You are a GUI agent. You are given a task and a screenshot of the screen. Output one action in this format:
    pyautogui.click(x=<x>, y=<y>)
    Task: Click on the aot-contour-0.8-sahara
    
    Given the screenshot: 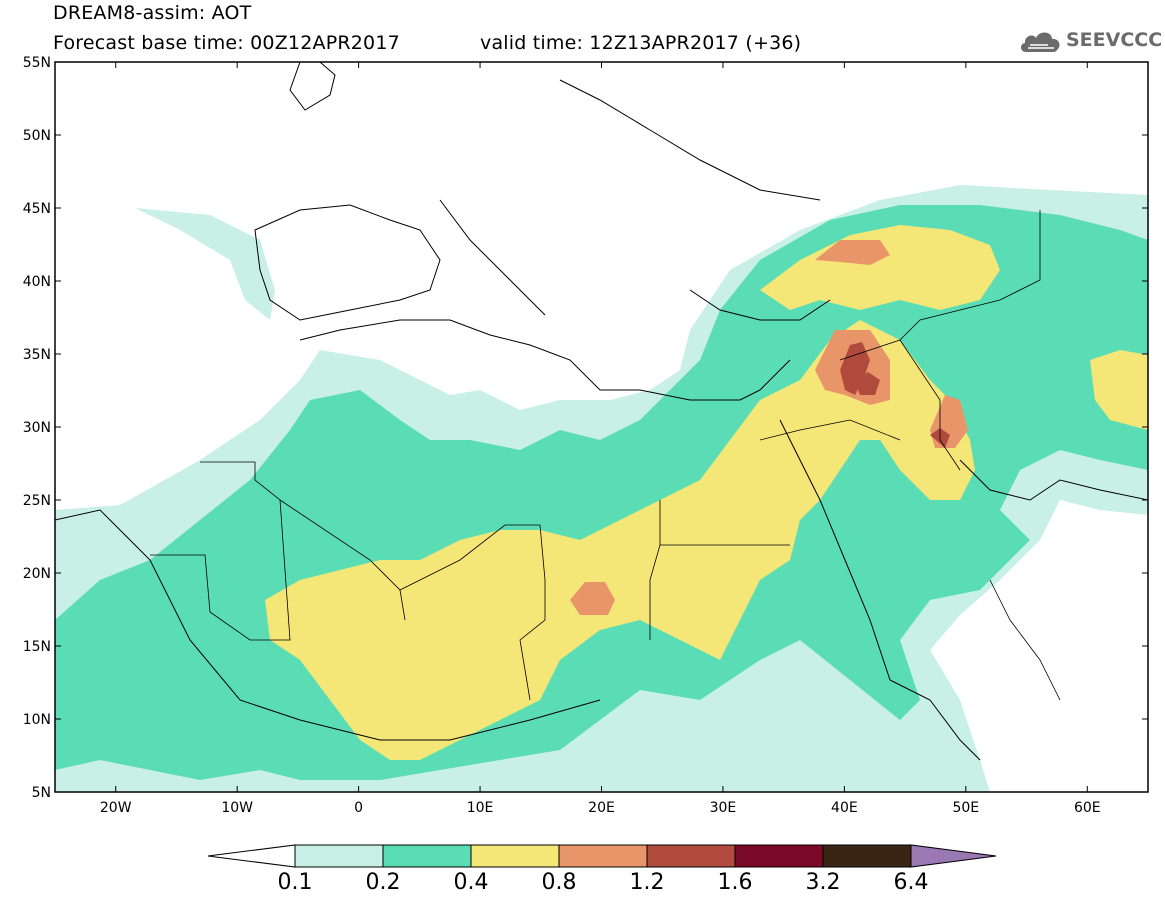 What is the action you would take?
    pyautogui.click(x=592, y=598)
    